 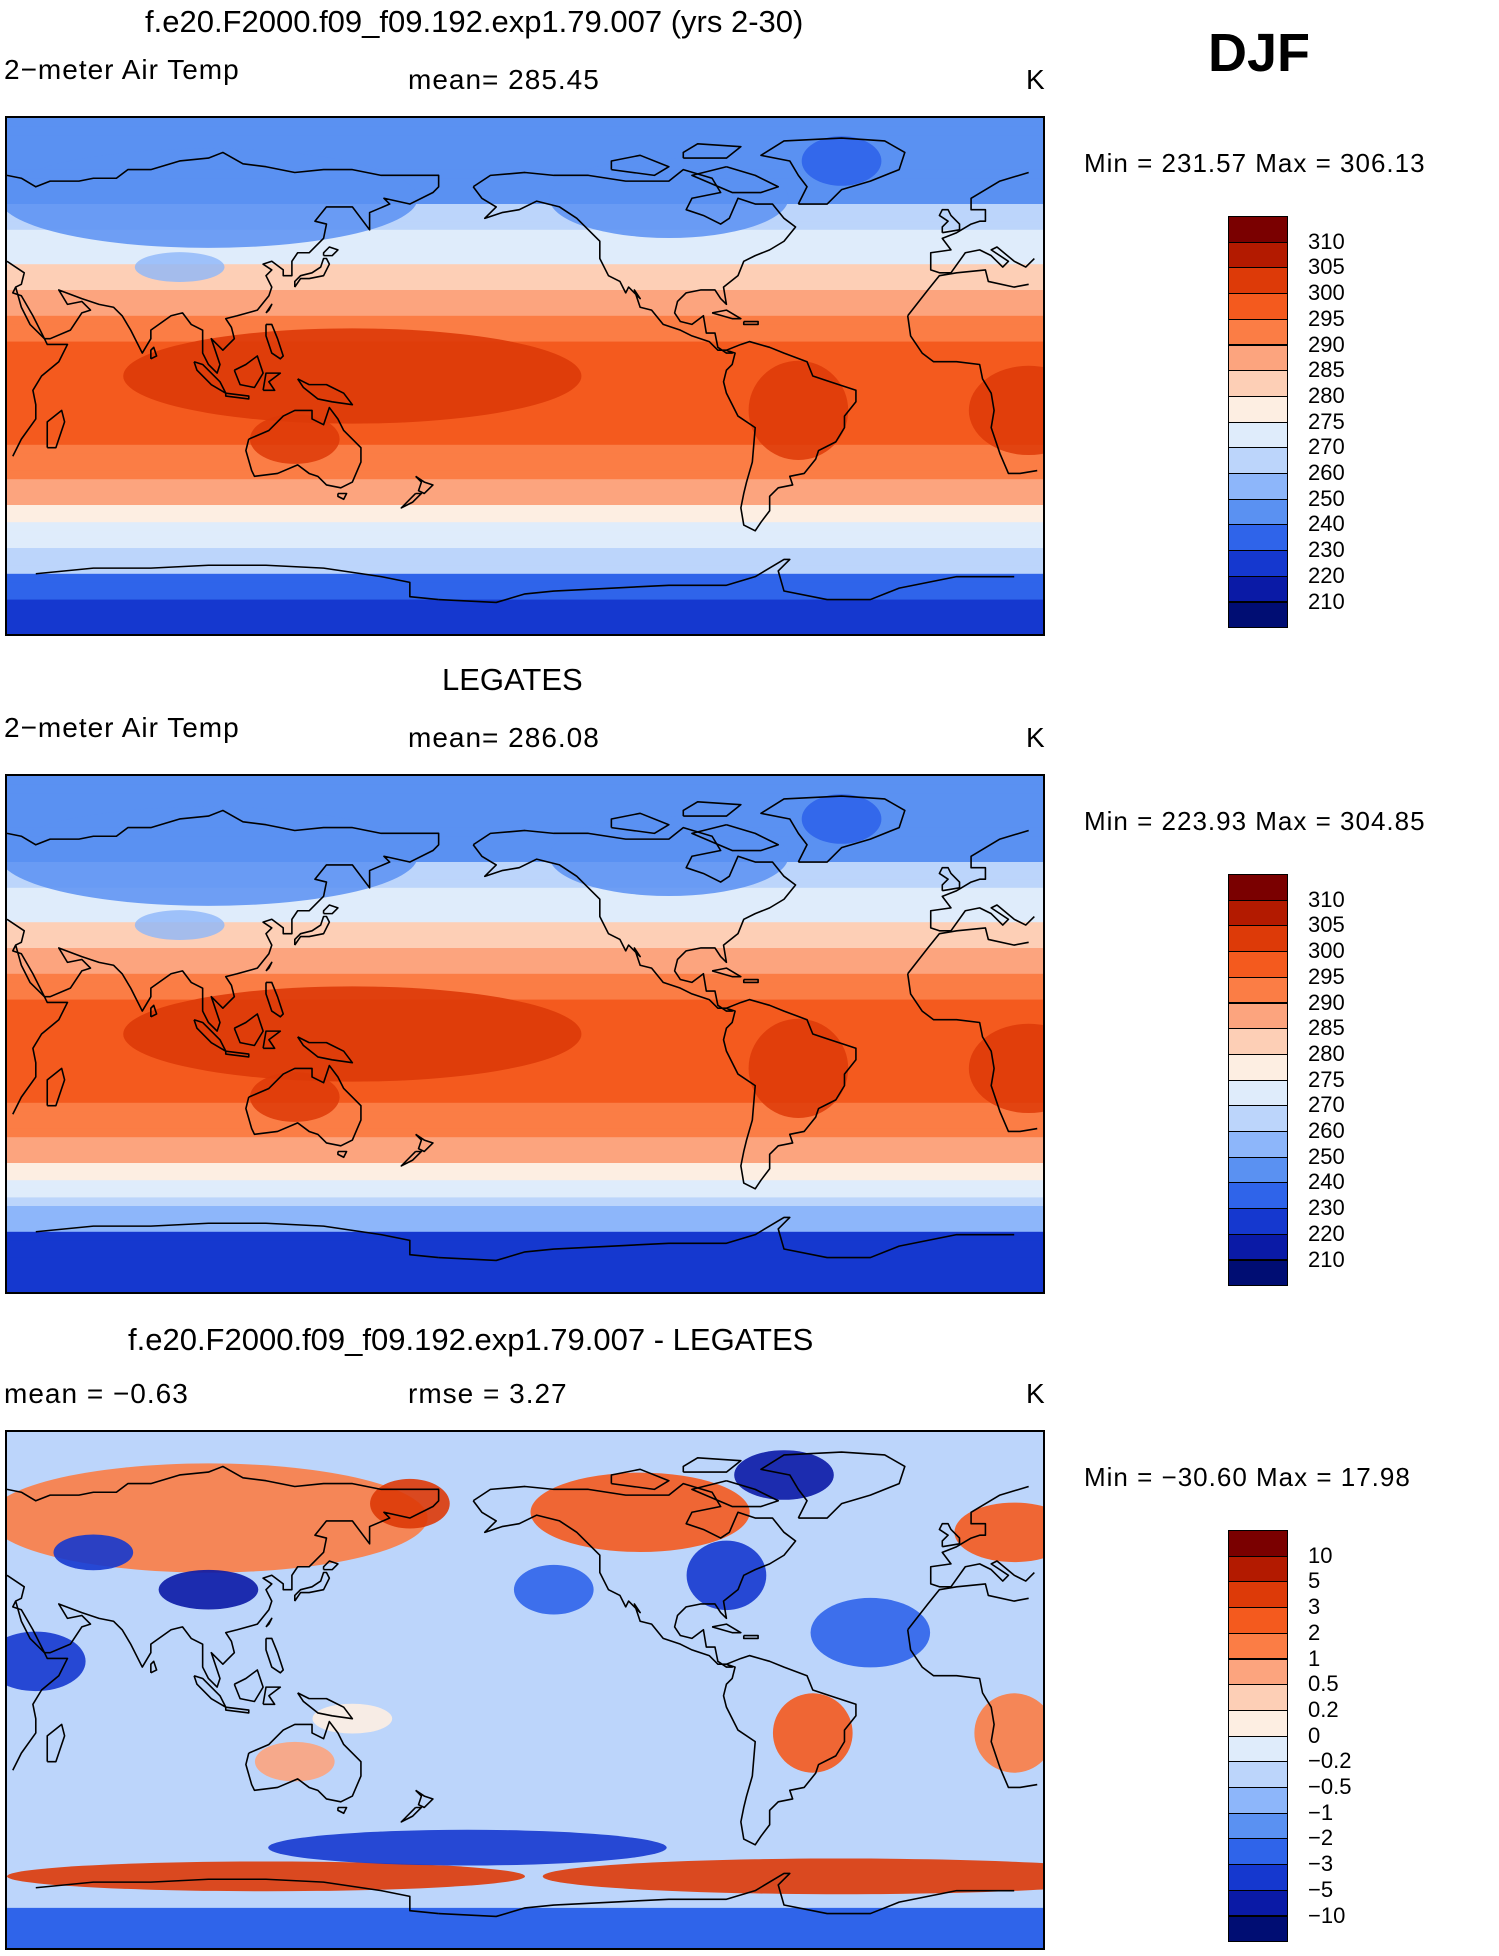 What do you see at coordinates (122, 727) in the screenshot?
I see `panel-2-variable-label: 2−meter Air Temp` at bounding box center [122, 727].